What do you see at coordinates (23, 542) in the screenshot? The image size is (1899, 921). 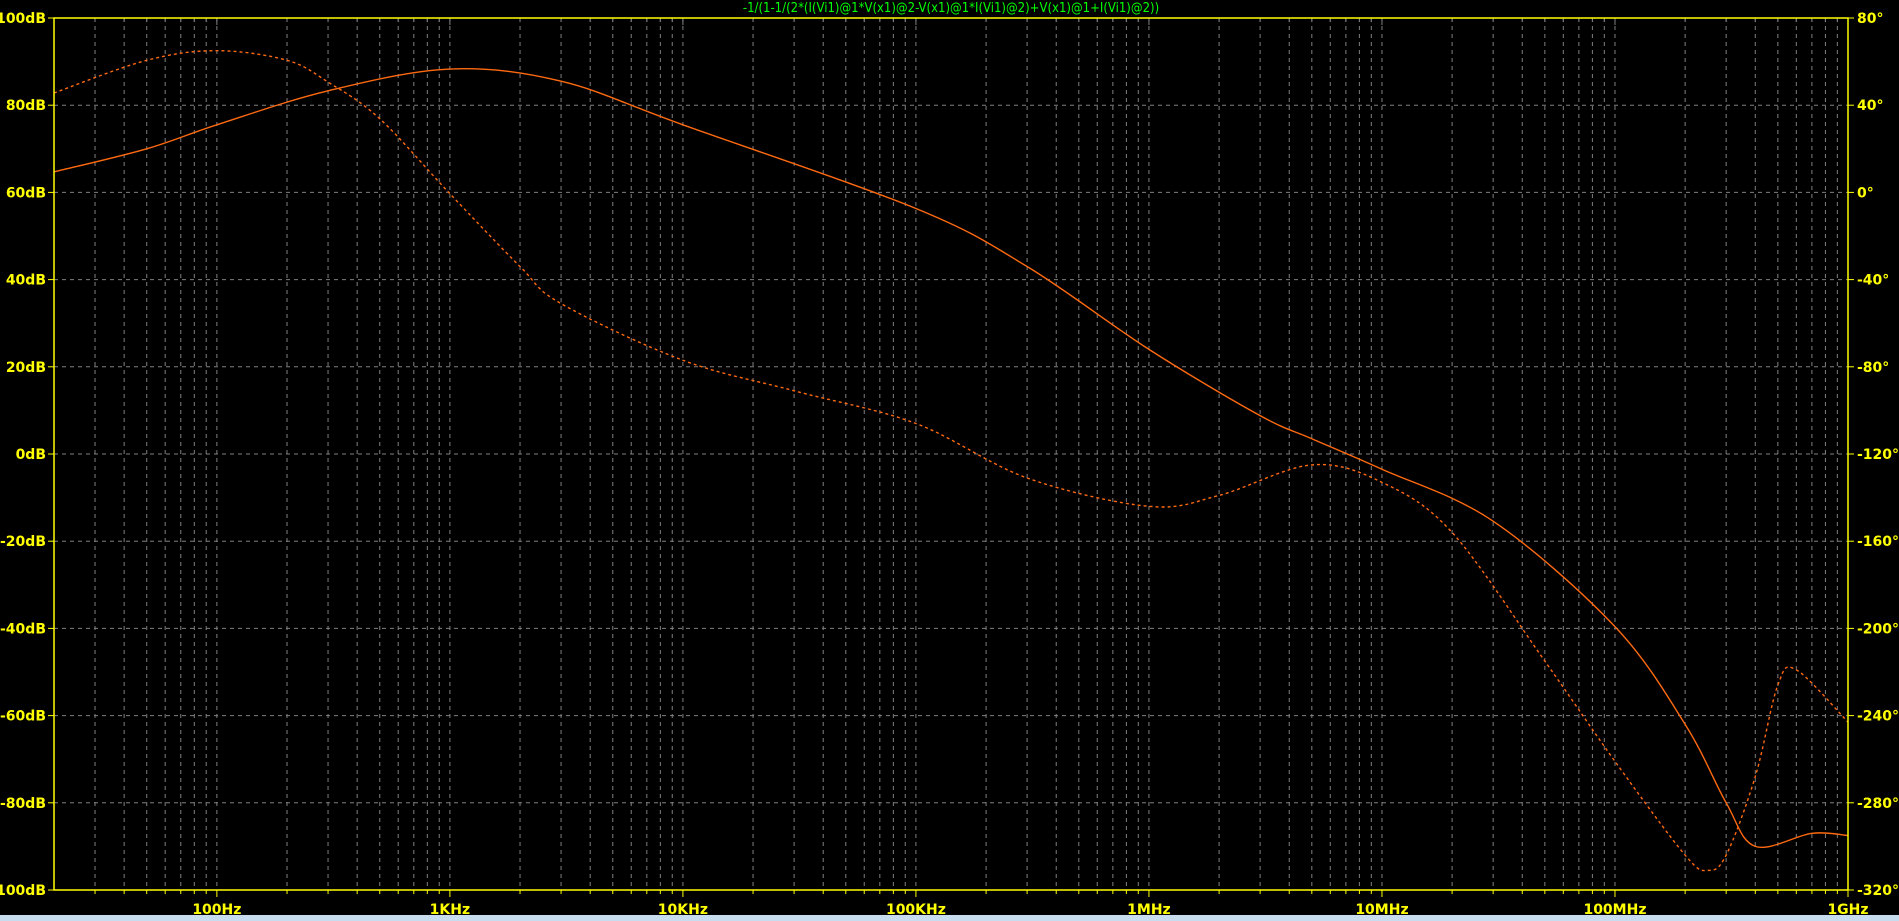 I see `y-left-tick-label: -20dB` at bounding box center [23, 542].